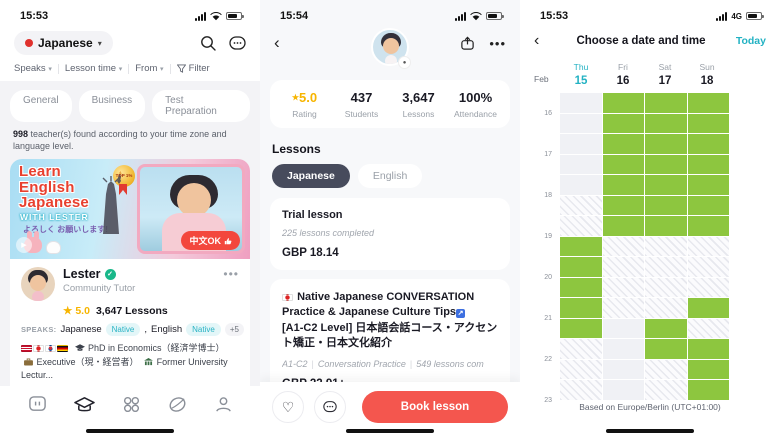 The height and width of the screenshot is (438, 780). I want to click on tab-business: Business, so click(112, 106).